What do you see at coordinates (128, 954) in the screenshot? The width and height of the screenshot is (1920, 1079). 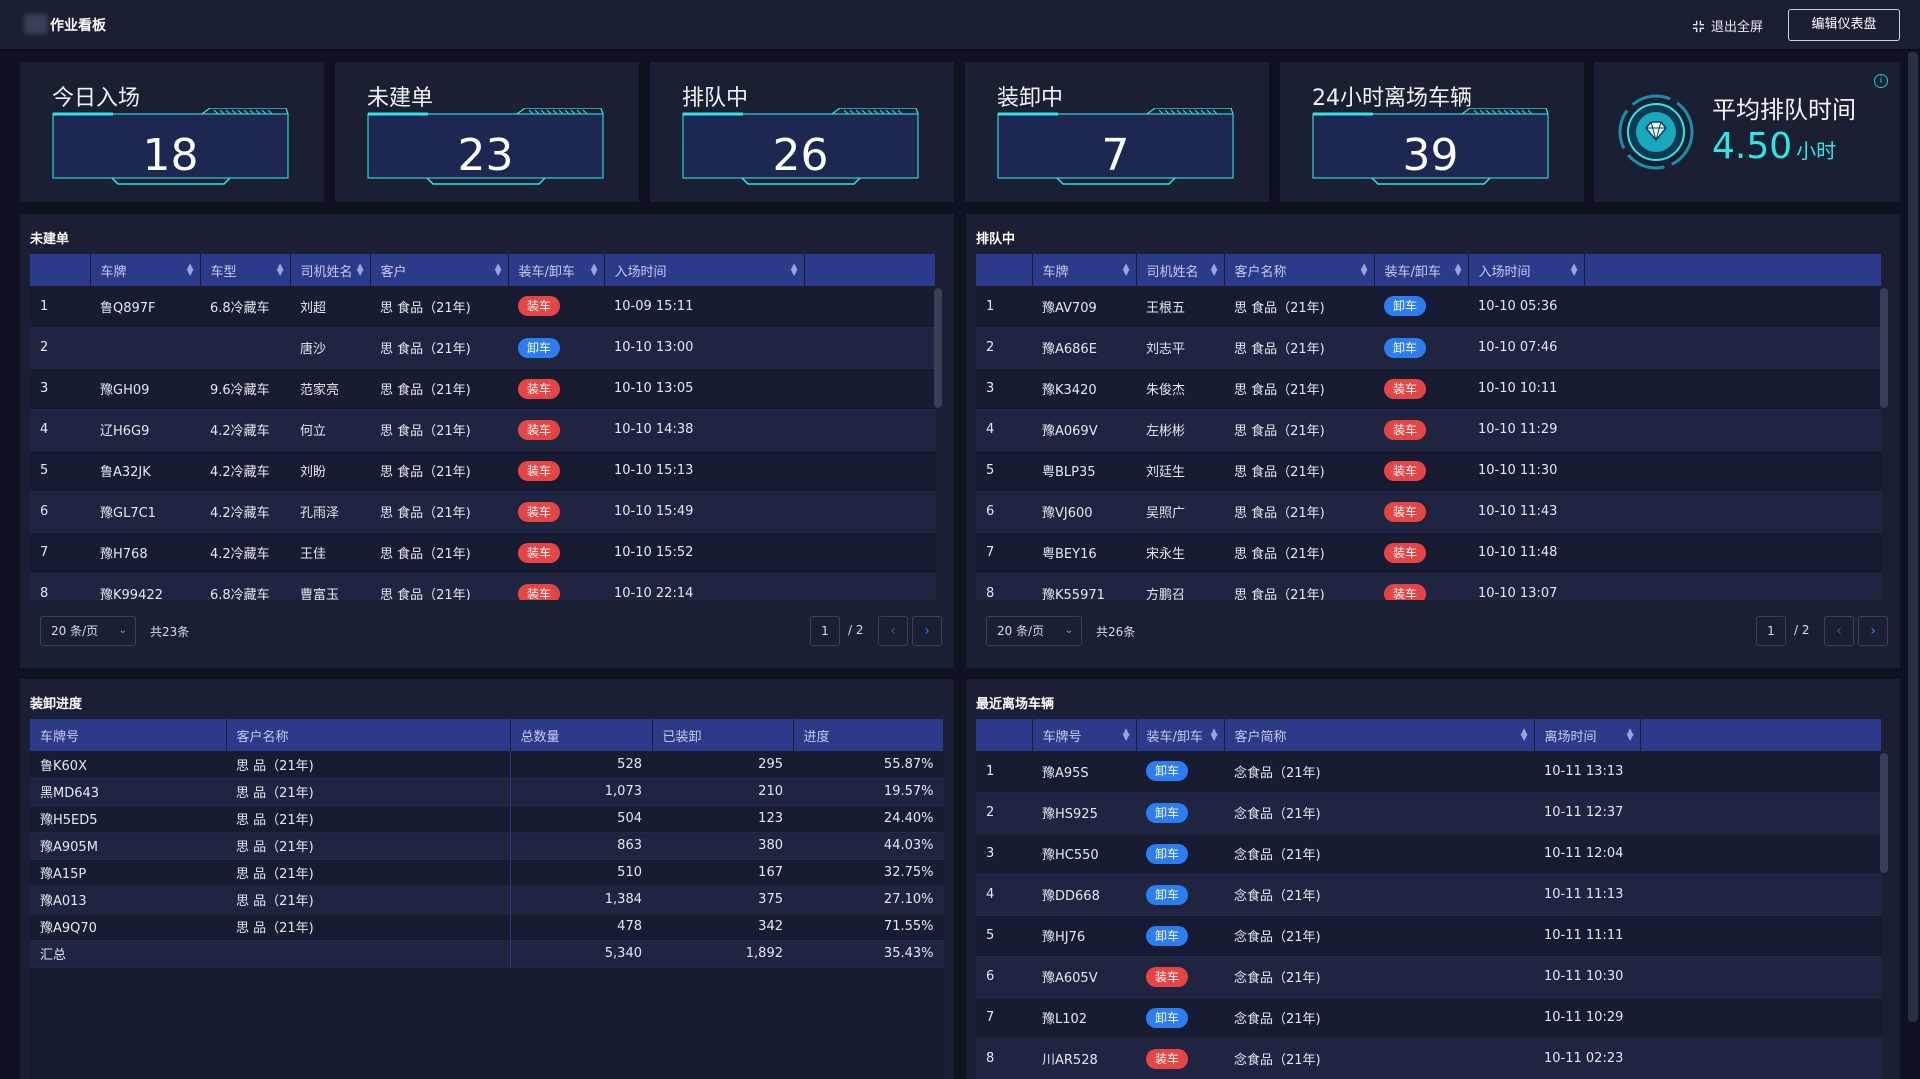 I see `summary-label: 汇总` at bounding box center [128, 954].